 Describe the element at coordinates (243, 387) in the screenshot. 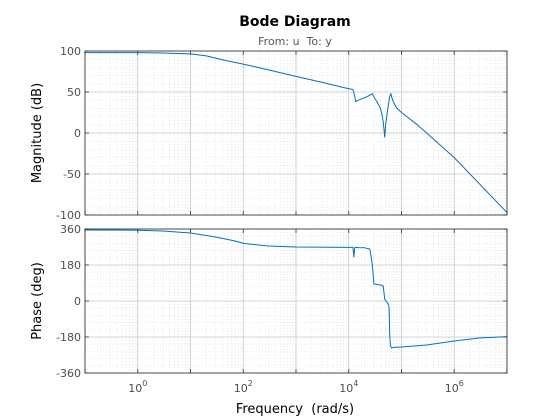

I see `x-tick-label: 10²` at that location.